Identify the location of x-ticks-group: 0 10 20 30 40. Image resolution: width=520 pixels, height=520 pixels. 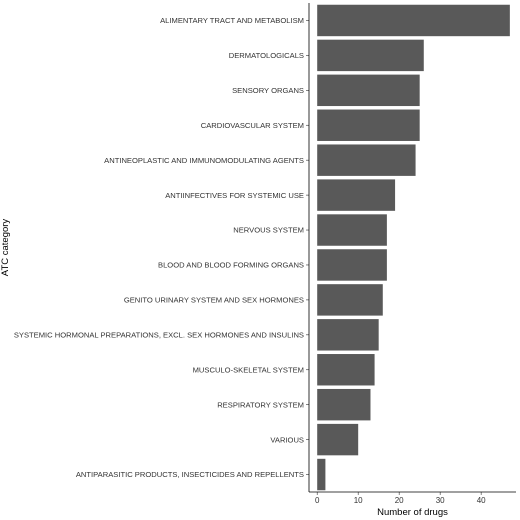
(400, 498).